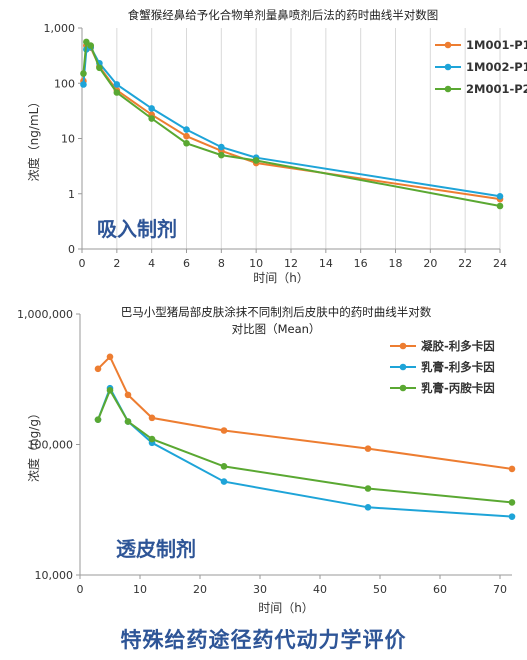 This screenshot has height=660, width=527. I want to click on y-tick-label: 1,000,000, so click(45, 314).